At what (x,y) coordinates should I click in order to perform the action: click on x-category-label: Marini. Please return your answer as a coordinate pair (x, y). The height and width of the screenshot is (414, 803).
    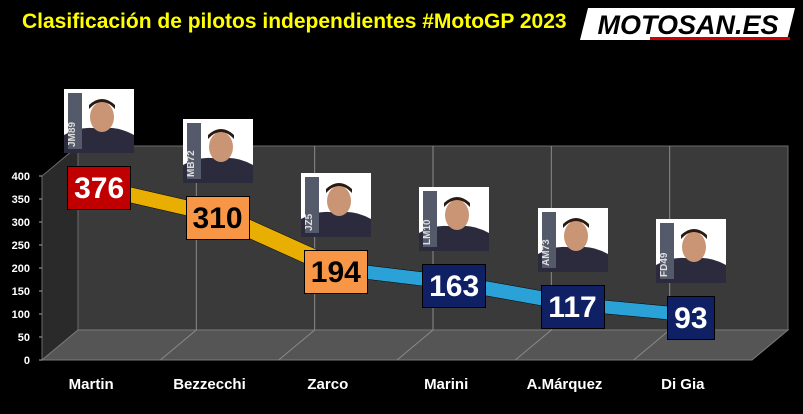
    Looking at the image, I should click on (446, 384).